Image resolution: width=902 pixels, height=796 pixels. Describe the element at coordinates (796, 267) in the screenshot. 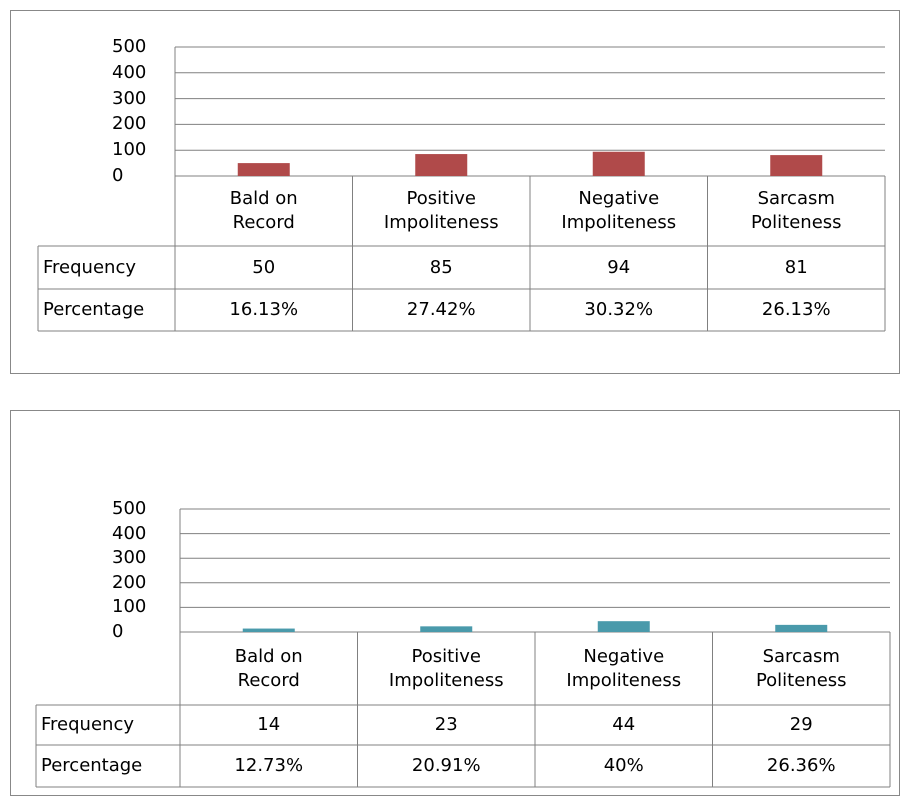

I see `frequency-cell: 81` at that location.